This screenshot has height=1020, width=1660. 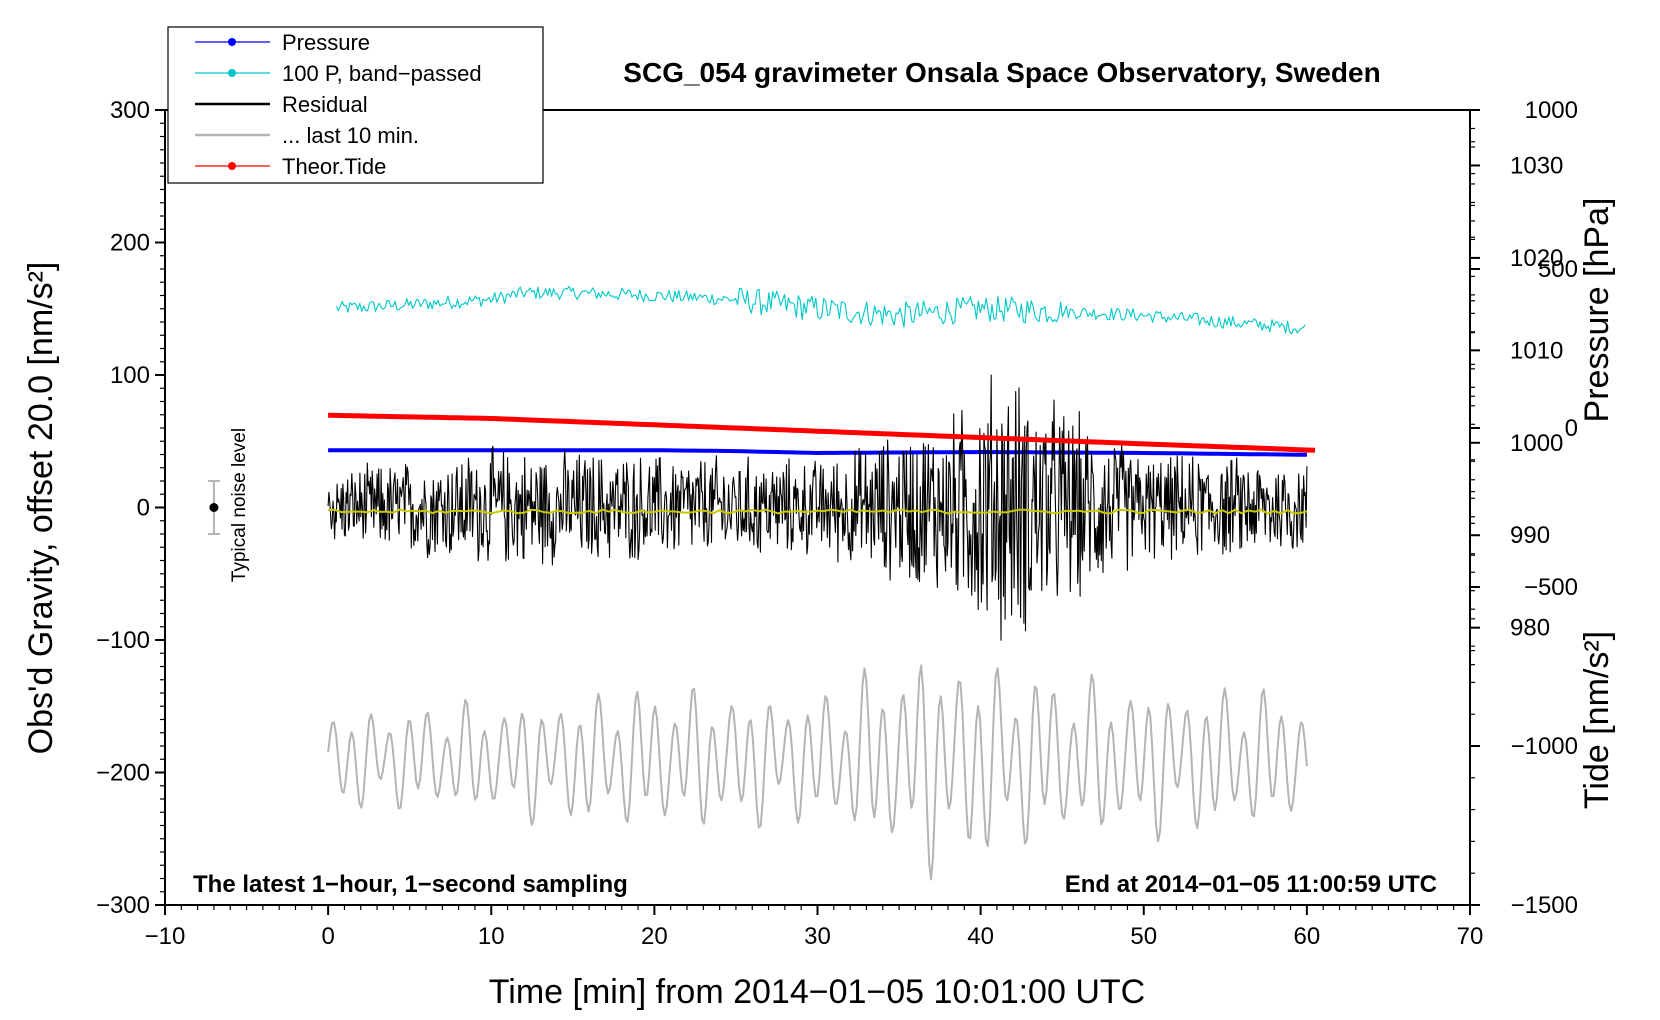 I want to click on y-tick-label: −200, so click(x=123, y=773).